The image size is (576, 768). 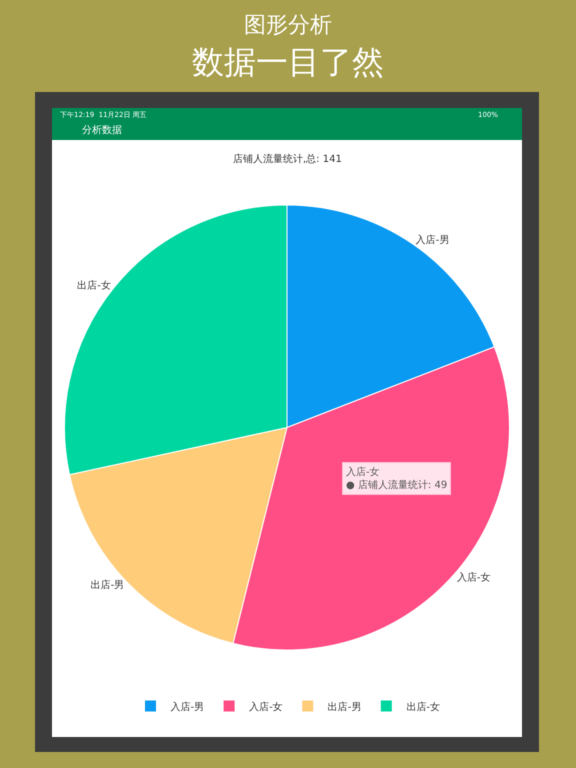 What do you see at coordinates (423, 706) in the screenshot?
I see `legend-label: 出店-女` at bounding box center [423, 706].